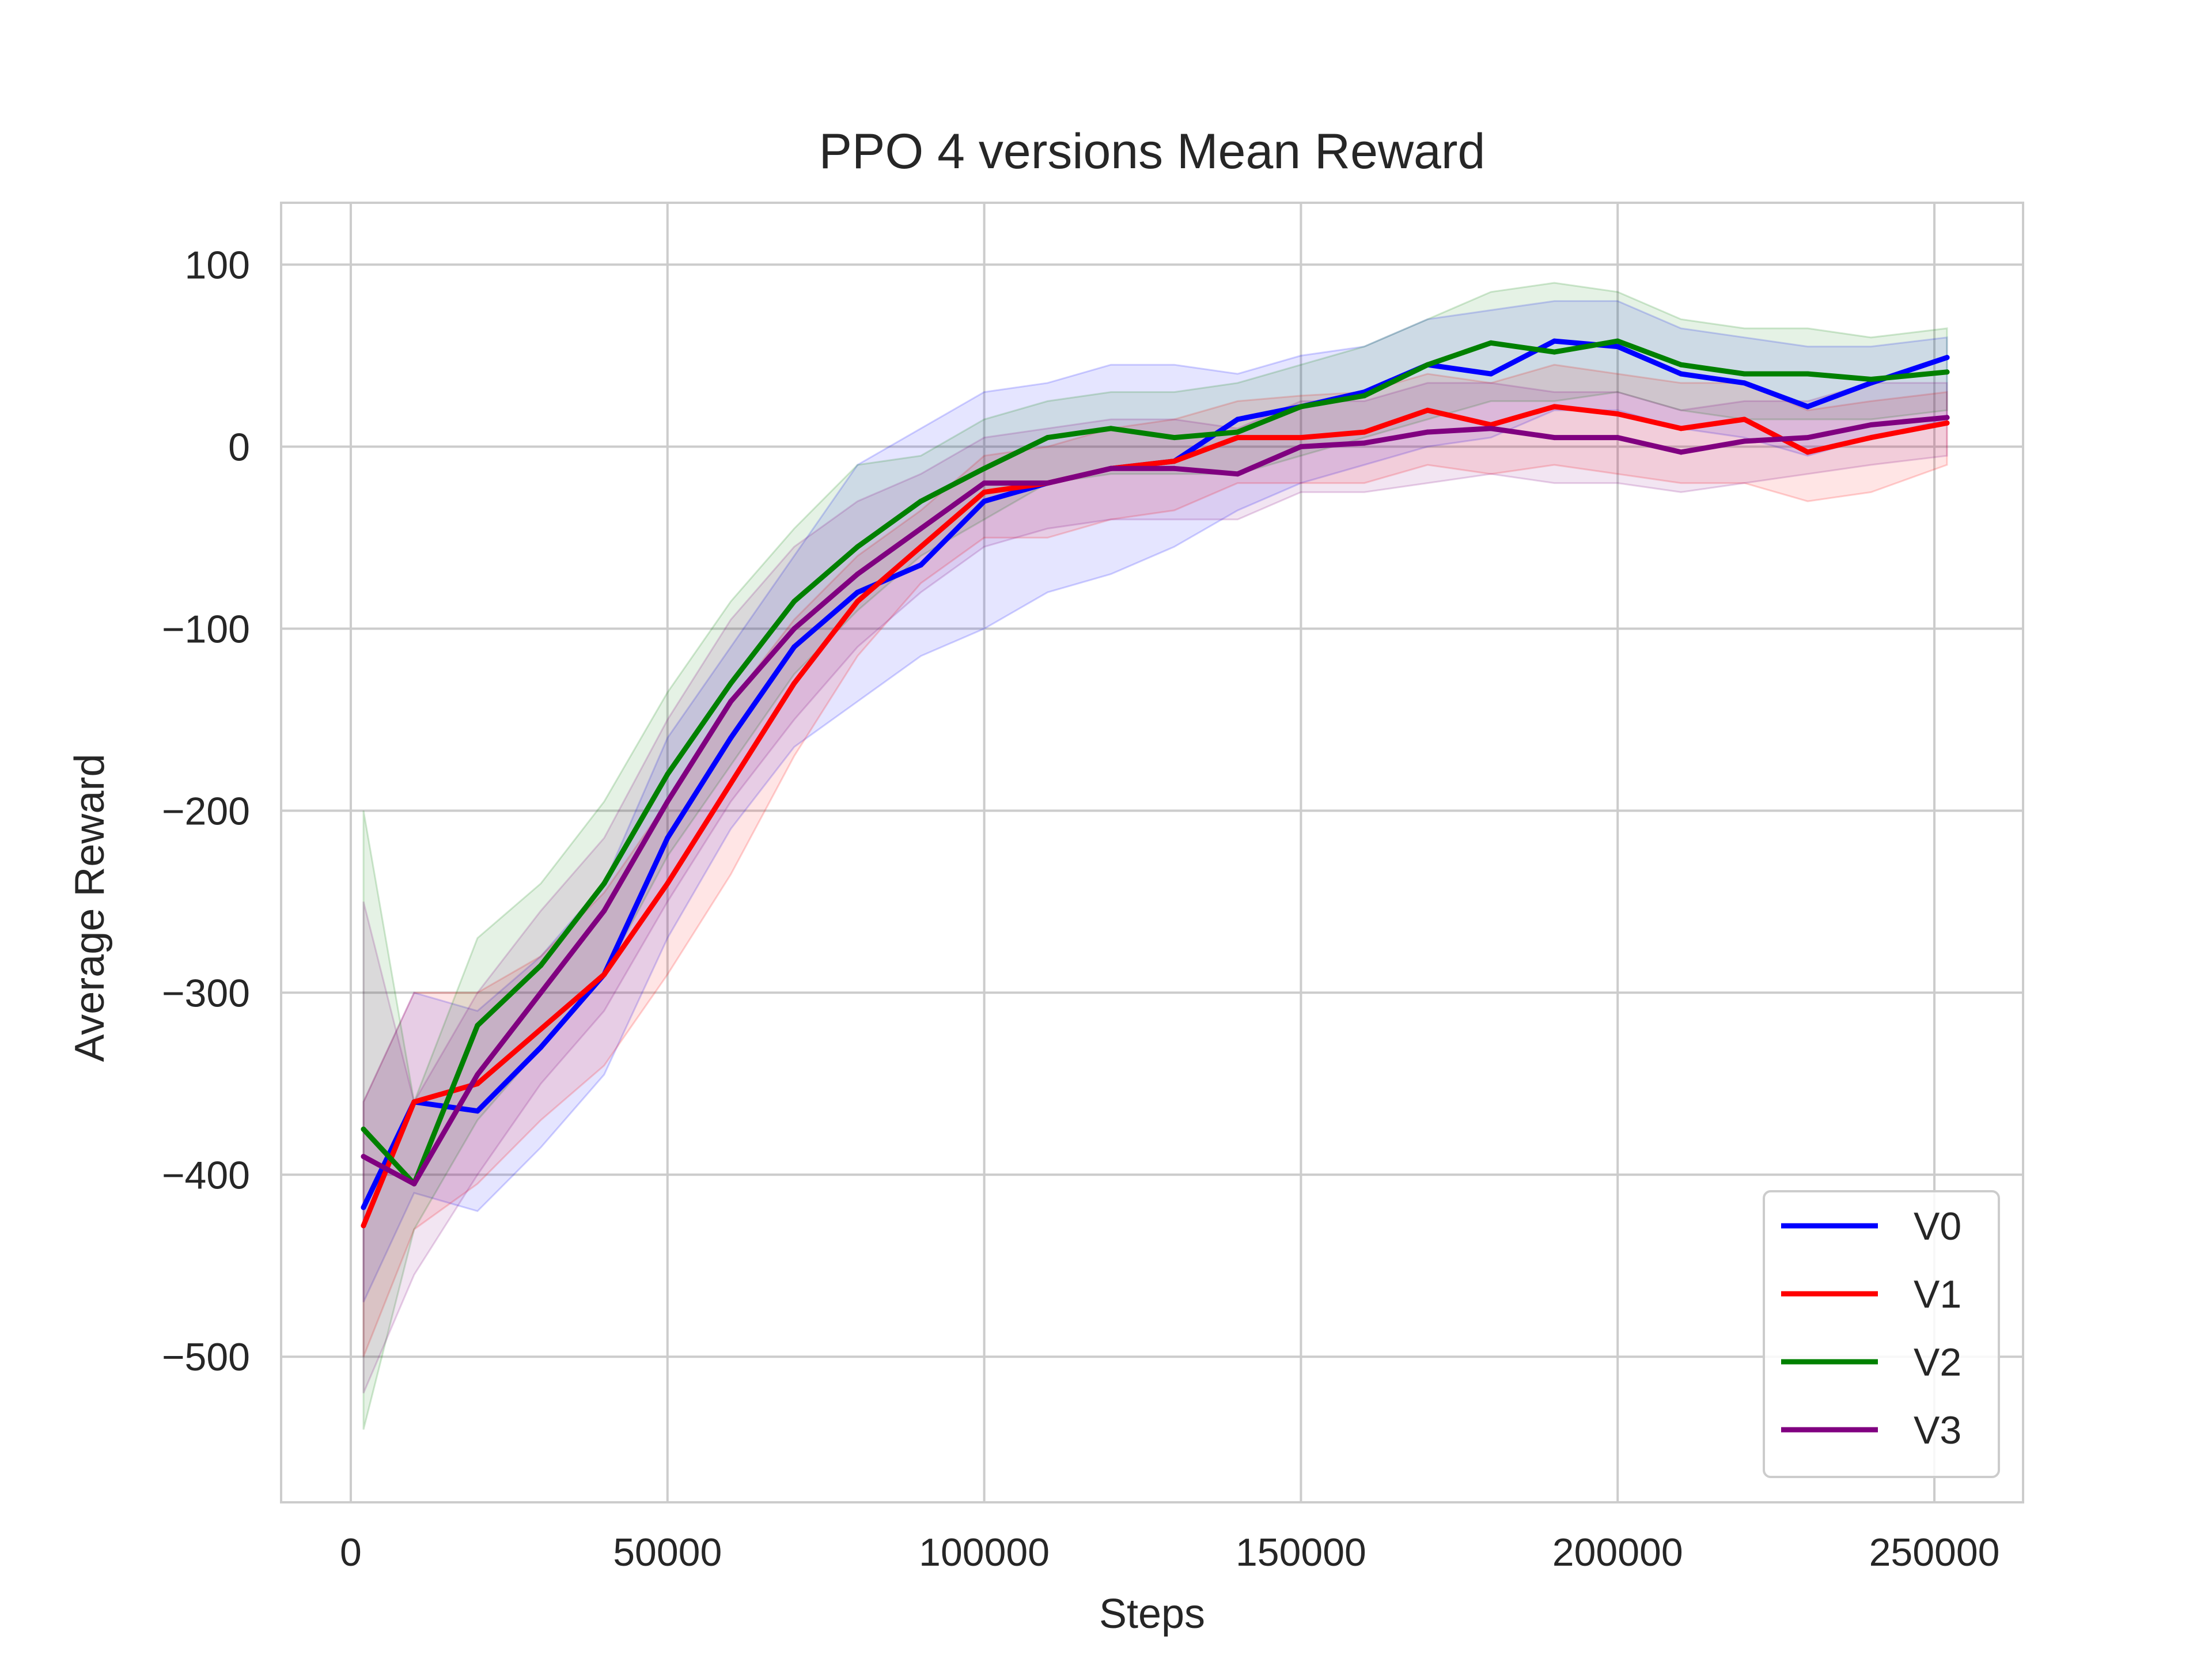 This screenshot has width=2212, height=1659. I want to click on x-axis-label: Steps, so click(1152, 1614).